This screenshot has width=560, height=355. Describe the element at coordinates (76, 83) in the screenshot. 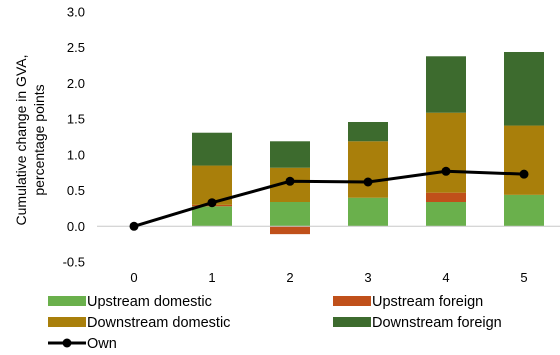

I see `y-tick-label: 2.0` at that location.